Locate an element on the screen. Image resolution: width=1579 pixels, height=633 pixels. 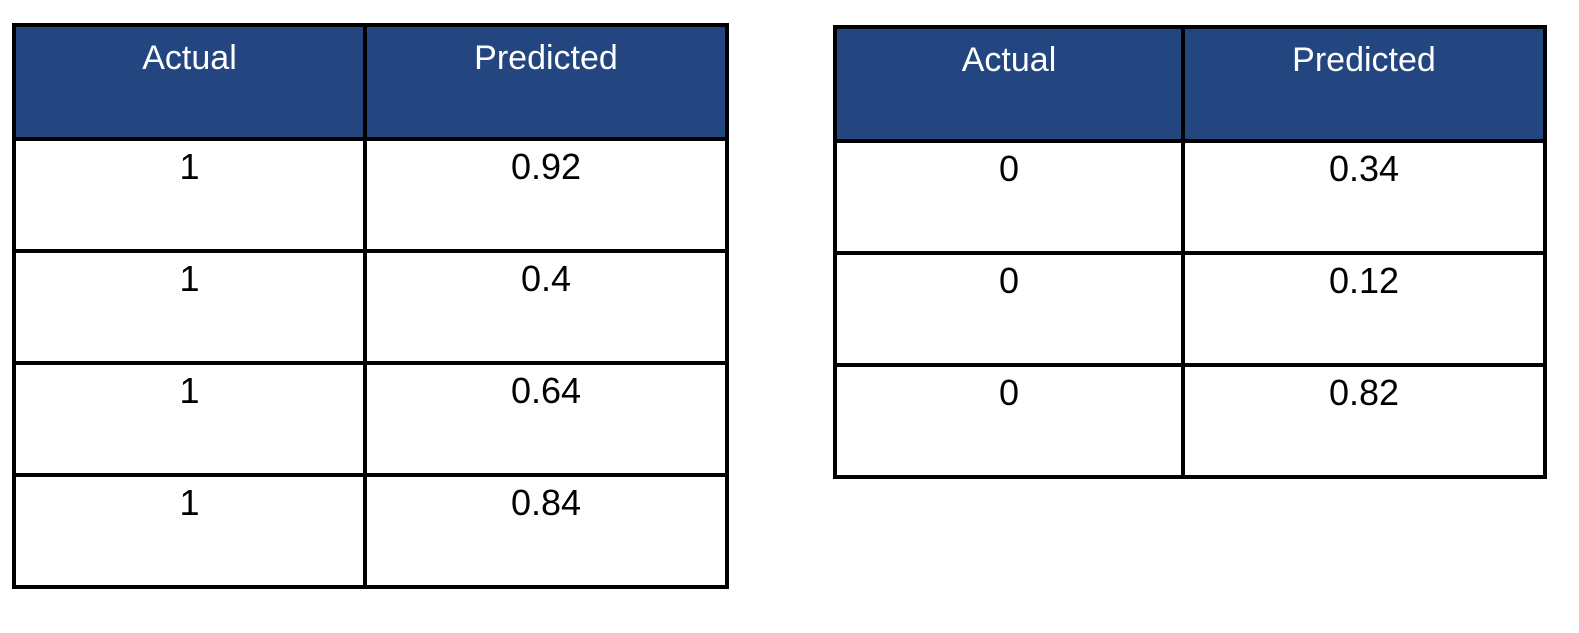
table-row: 1 0.92 is located at coordinates (370, 195).